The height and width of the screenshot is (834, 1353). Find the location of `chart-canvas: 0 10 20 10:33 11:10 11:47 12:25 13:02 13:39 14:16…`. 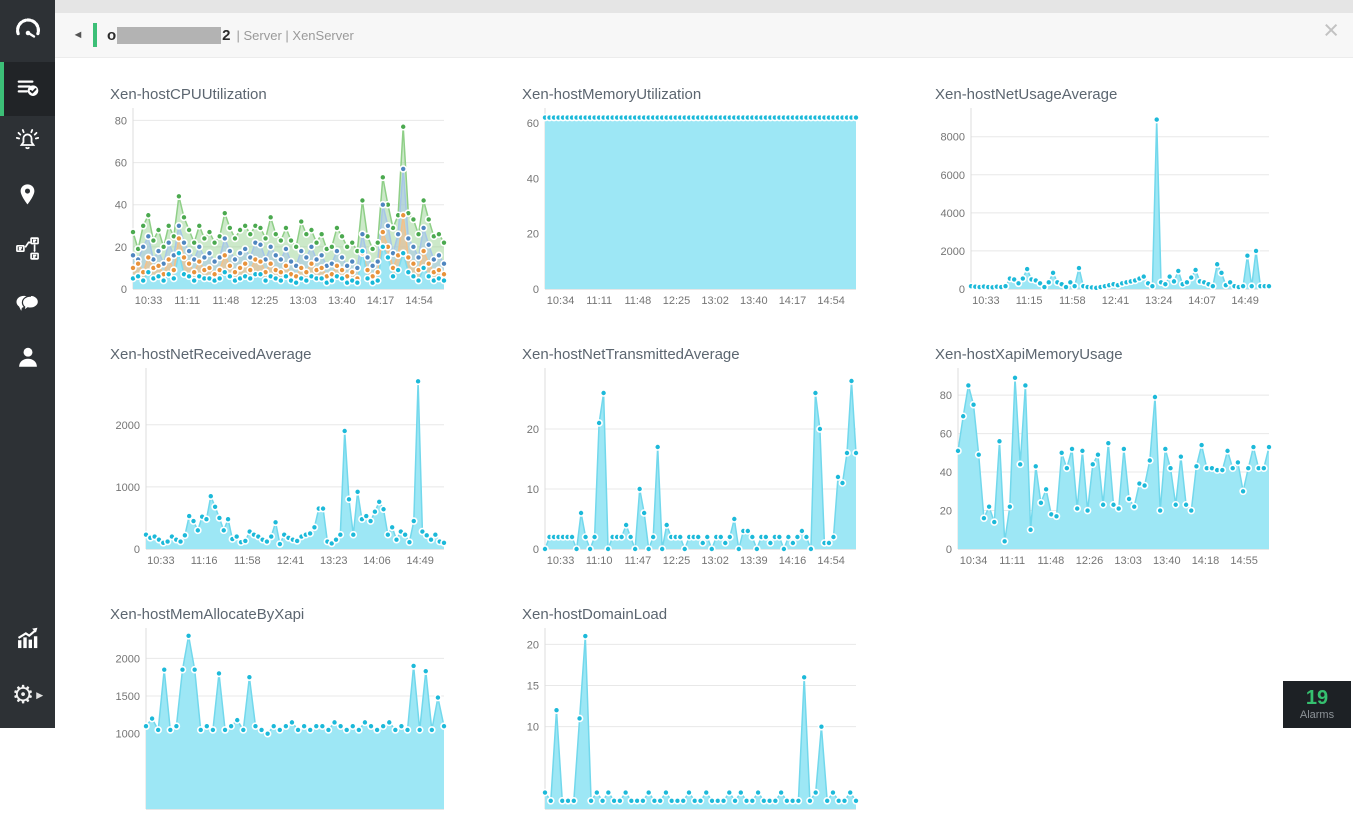

chart-canvas: 0 10 20 10:33 11:10 11:47 12:25 13:02 13:39 14:16… is located at coordinates (691, 466).